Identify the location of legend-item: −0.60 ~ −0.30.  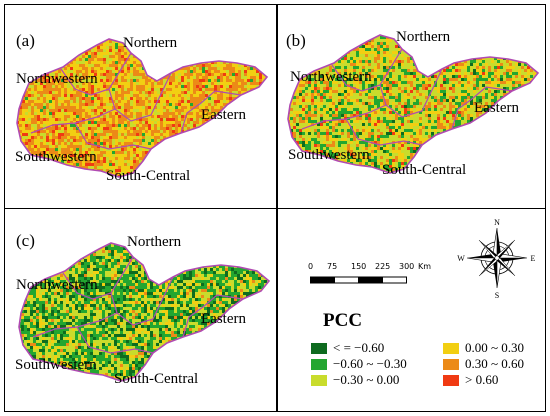
(359, 364).